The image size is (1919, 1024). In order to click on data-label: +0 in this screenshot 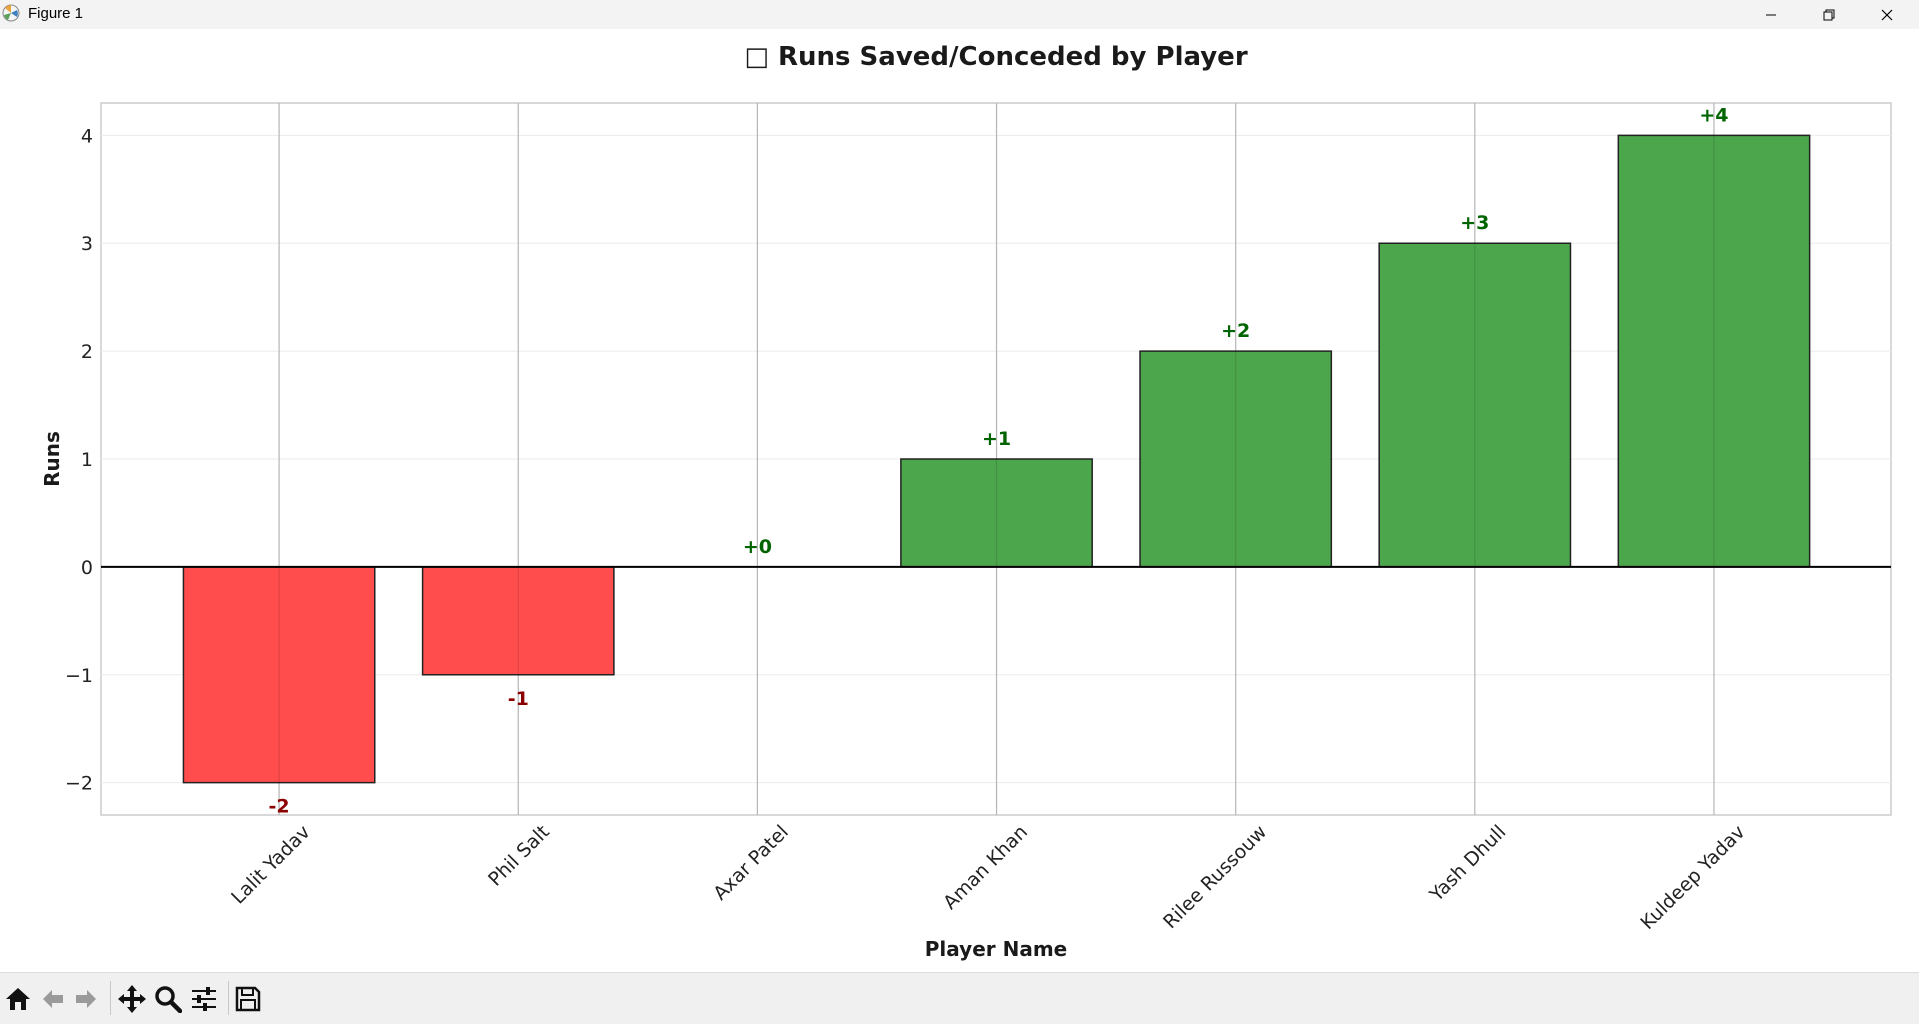, I will do `click(757, 547)`.